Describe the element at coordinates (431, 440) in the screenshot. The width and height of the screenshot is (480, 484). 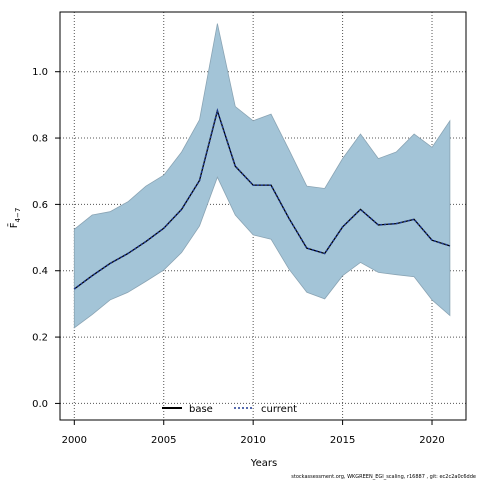
I see `x-tick-label: 2020` at that location.